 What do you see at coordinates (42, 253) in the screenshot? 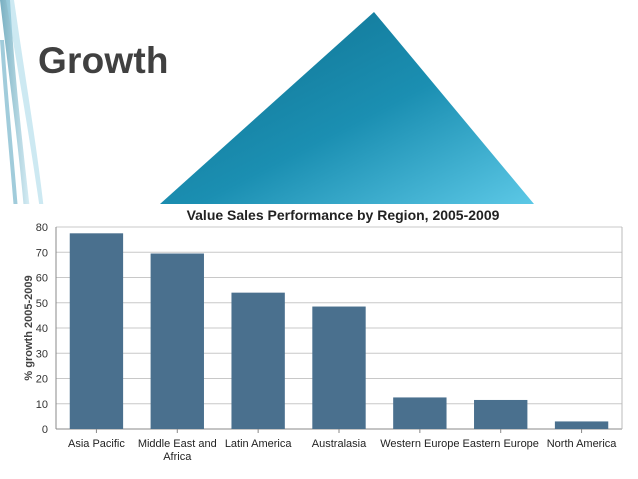
I see `y-tick-label: 70` at bounding box center [42, 253].